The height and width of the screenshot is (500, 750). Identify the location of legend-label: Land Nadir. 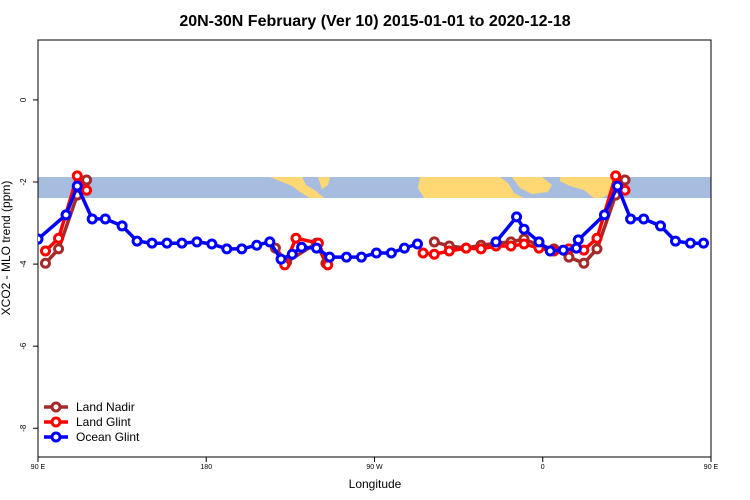
(105, 407).